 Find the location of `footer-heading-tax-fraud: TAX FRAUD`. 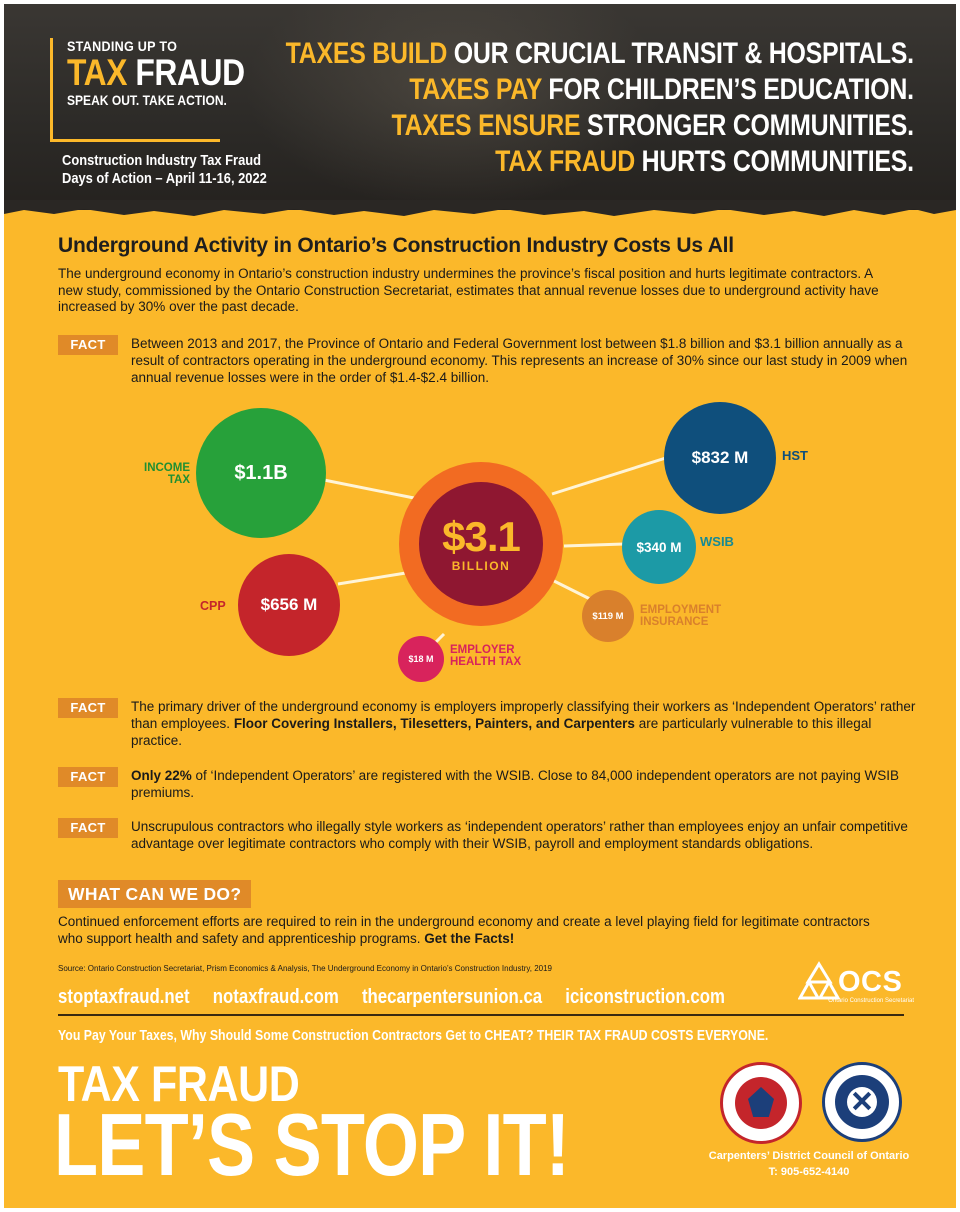

footer-heading-tax-fraud: TAX FRAUD is located at coordinates (179, 1084).